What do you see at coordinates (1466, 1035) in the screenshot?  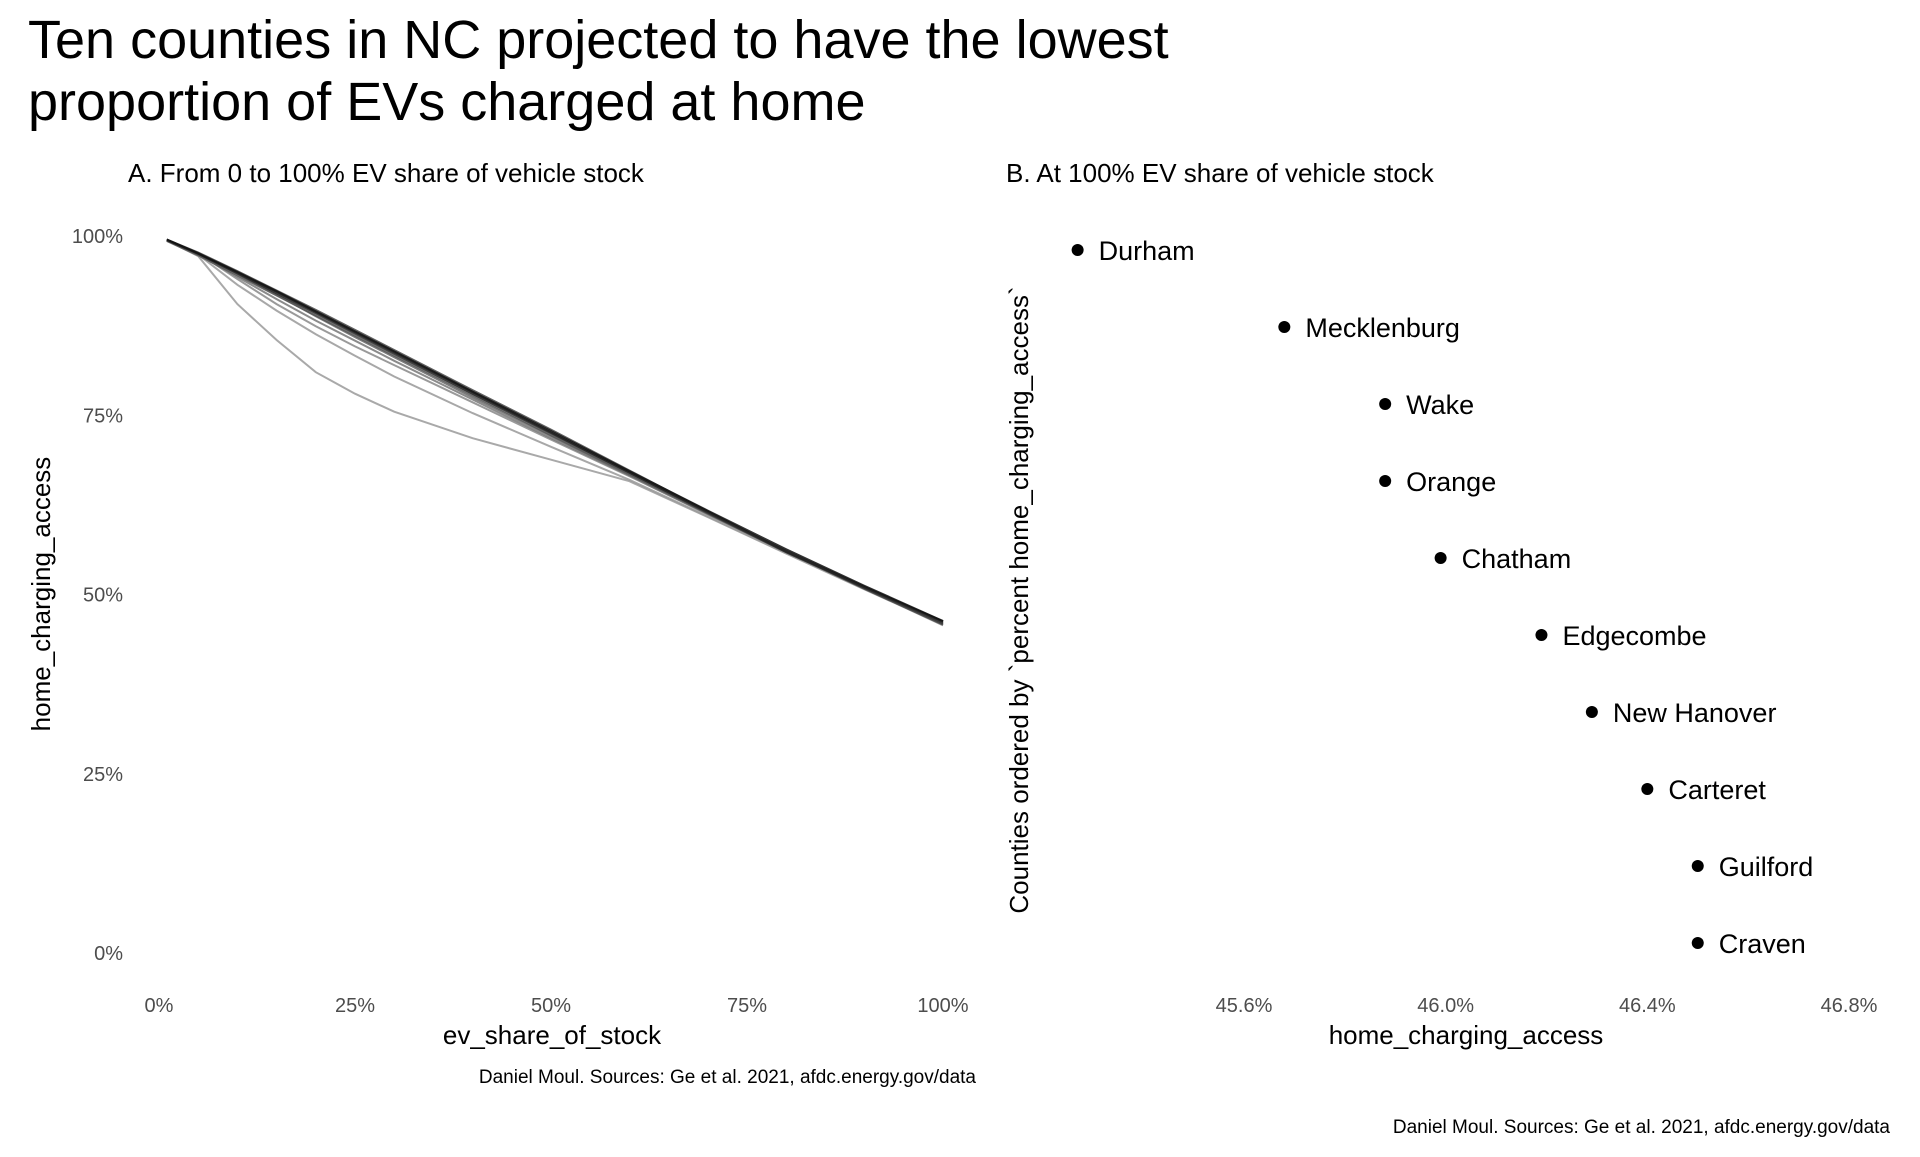 I see `panel-b-x-axis-title: home_charging_access` at bounding box center [1466, 1035].